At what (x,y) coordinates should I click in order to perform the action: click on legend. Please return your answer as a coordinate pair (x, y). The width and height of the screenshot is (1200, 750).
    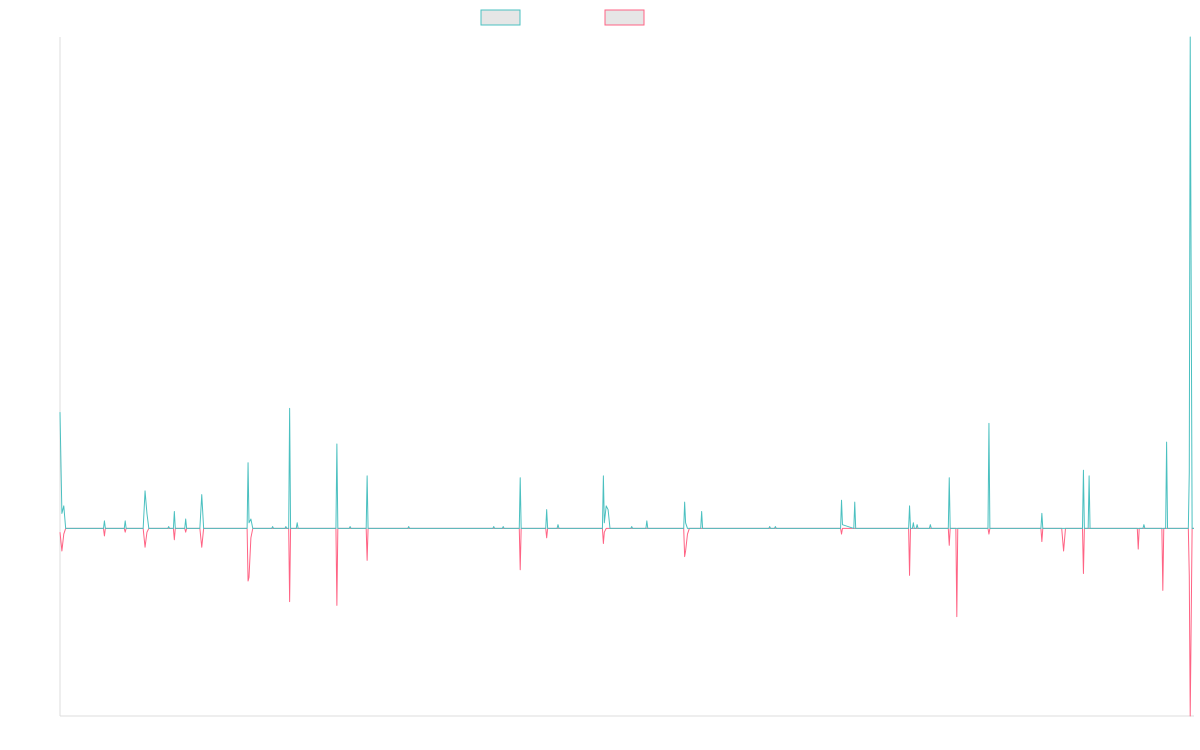
    Looking at the image, I should click on (562, 17).